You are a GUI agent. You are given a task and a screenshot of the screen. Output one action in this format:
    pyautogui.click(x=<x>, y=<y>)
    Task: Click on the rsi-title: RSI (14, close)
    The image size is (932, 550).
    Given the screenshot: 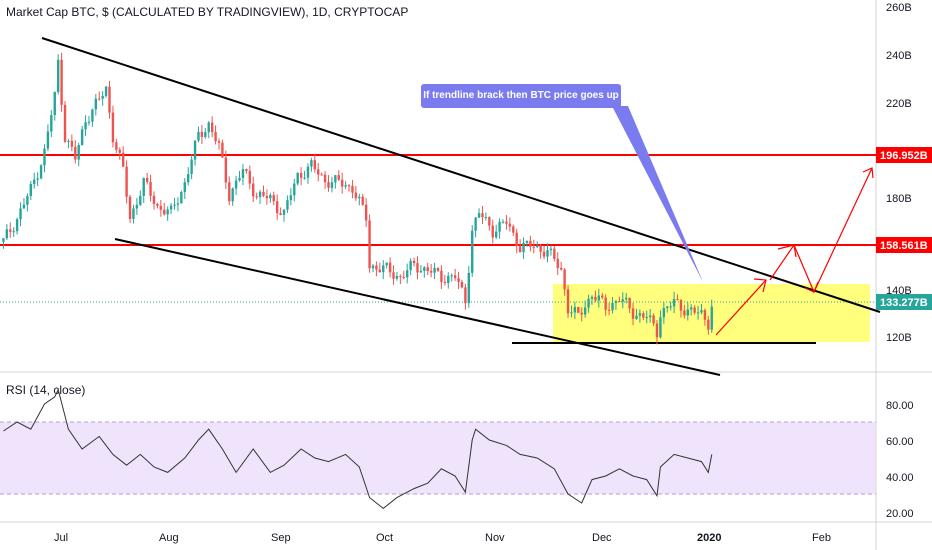 What is the action you would take?
    pyautogui.click(x=46, y=390)
    